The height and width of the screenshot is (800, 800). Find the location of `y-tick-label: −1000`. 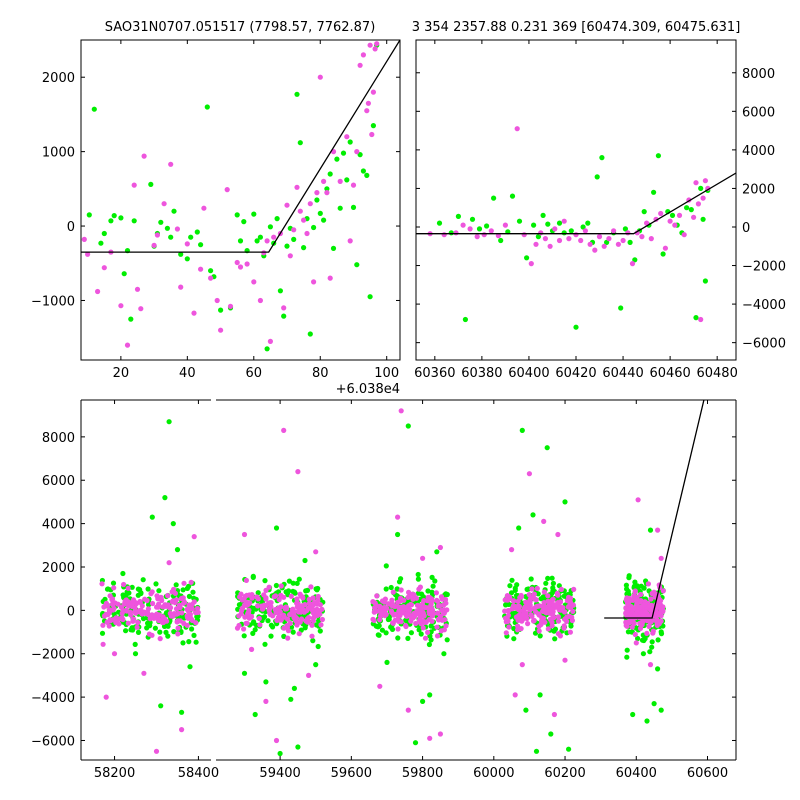

y-tick-label: −1000 is located at coordinates (53, 301).